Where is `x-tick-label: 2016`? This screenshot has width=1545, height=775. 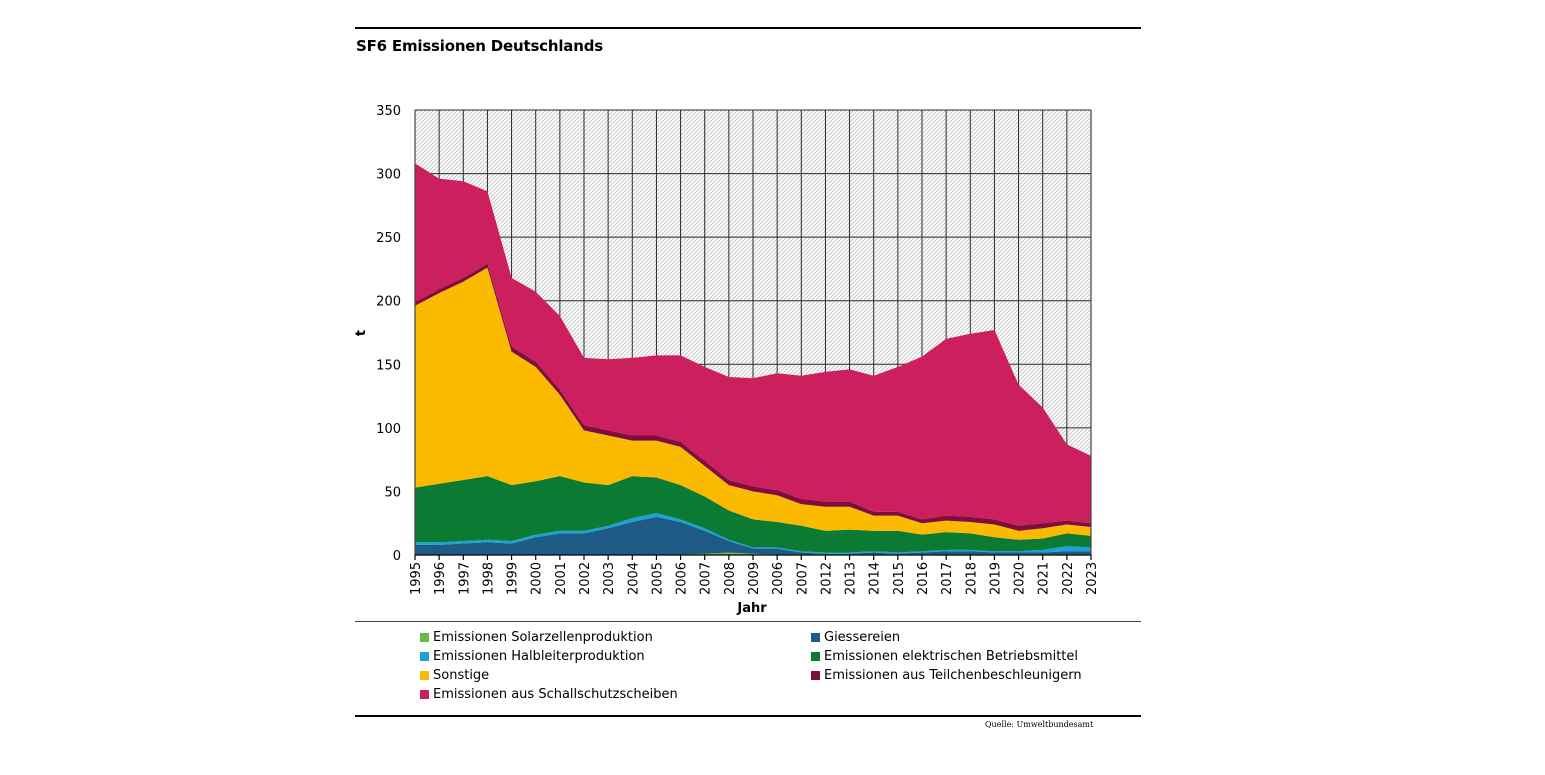 x-tick-label: 2016 is located at coordinates (923, 578).